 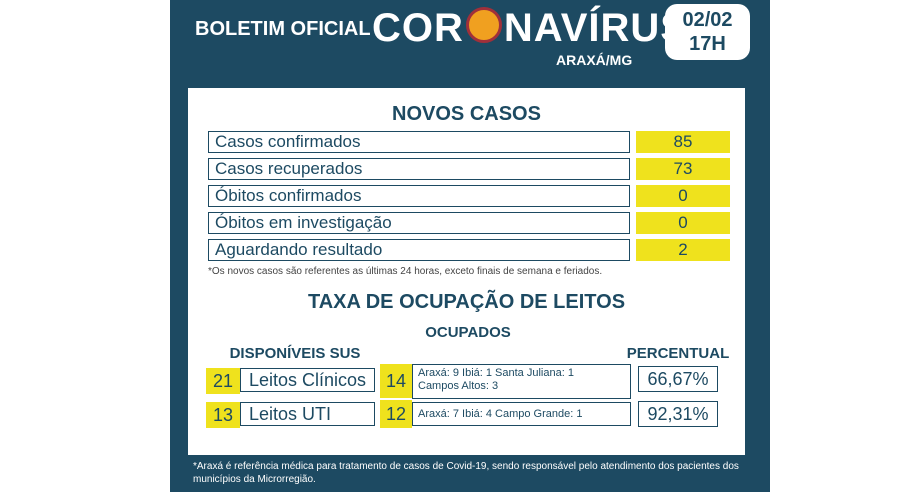 What do you see at coordinates (418, 28) in the screenshot?
I see `title-left: COR` at bounding box center [418, 28].